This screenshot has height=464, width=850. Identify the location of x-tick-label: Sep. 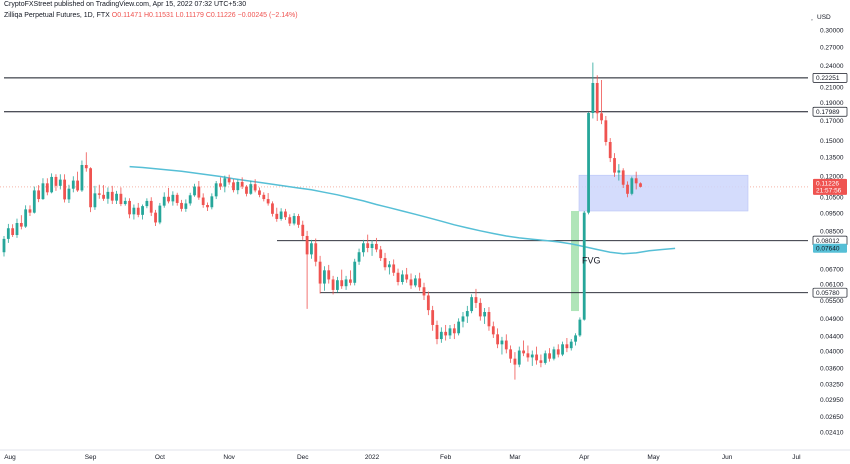
(91, 457).